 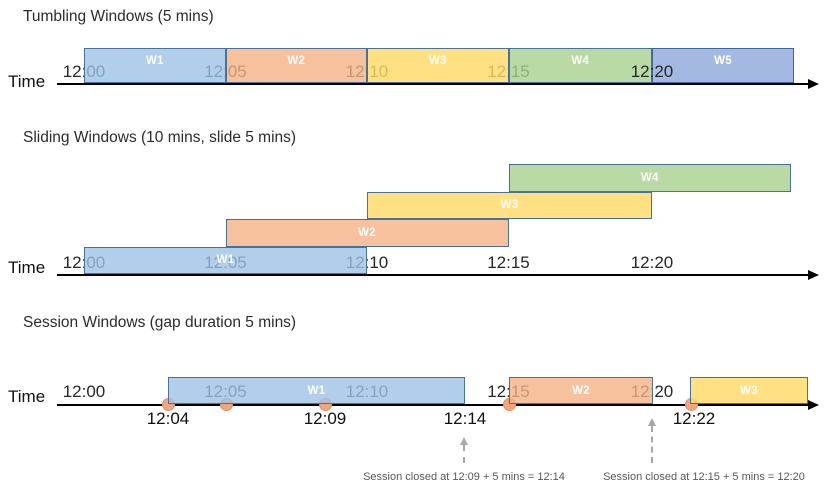 I want to click on session-event-label-1209: 12:09, so click(x=325, y=418).